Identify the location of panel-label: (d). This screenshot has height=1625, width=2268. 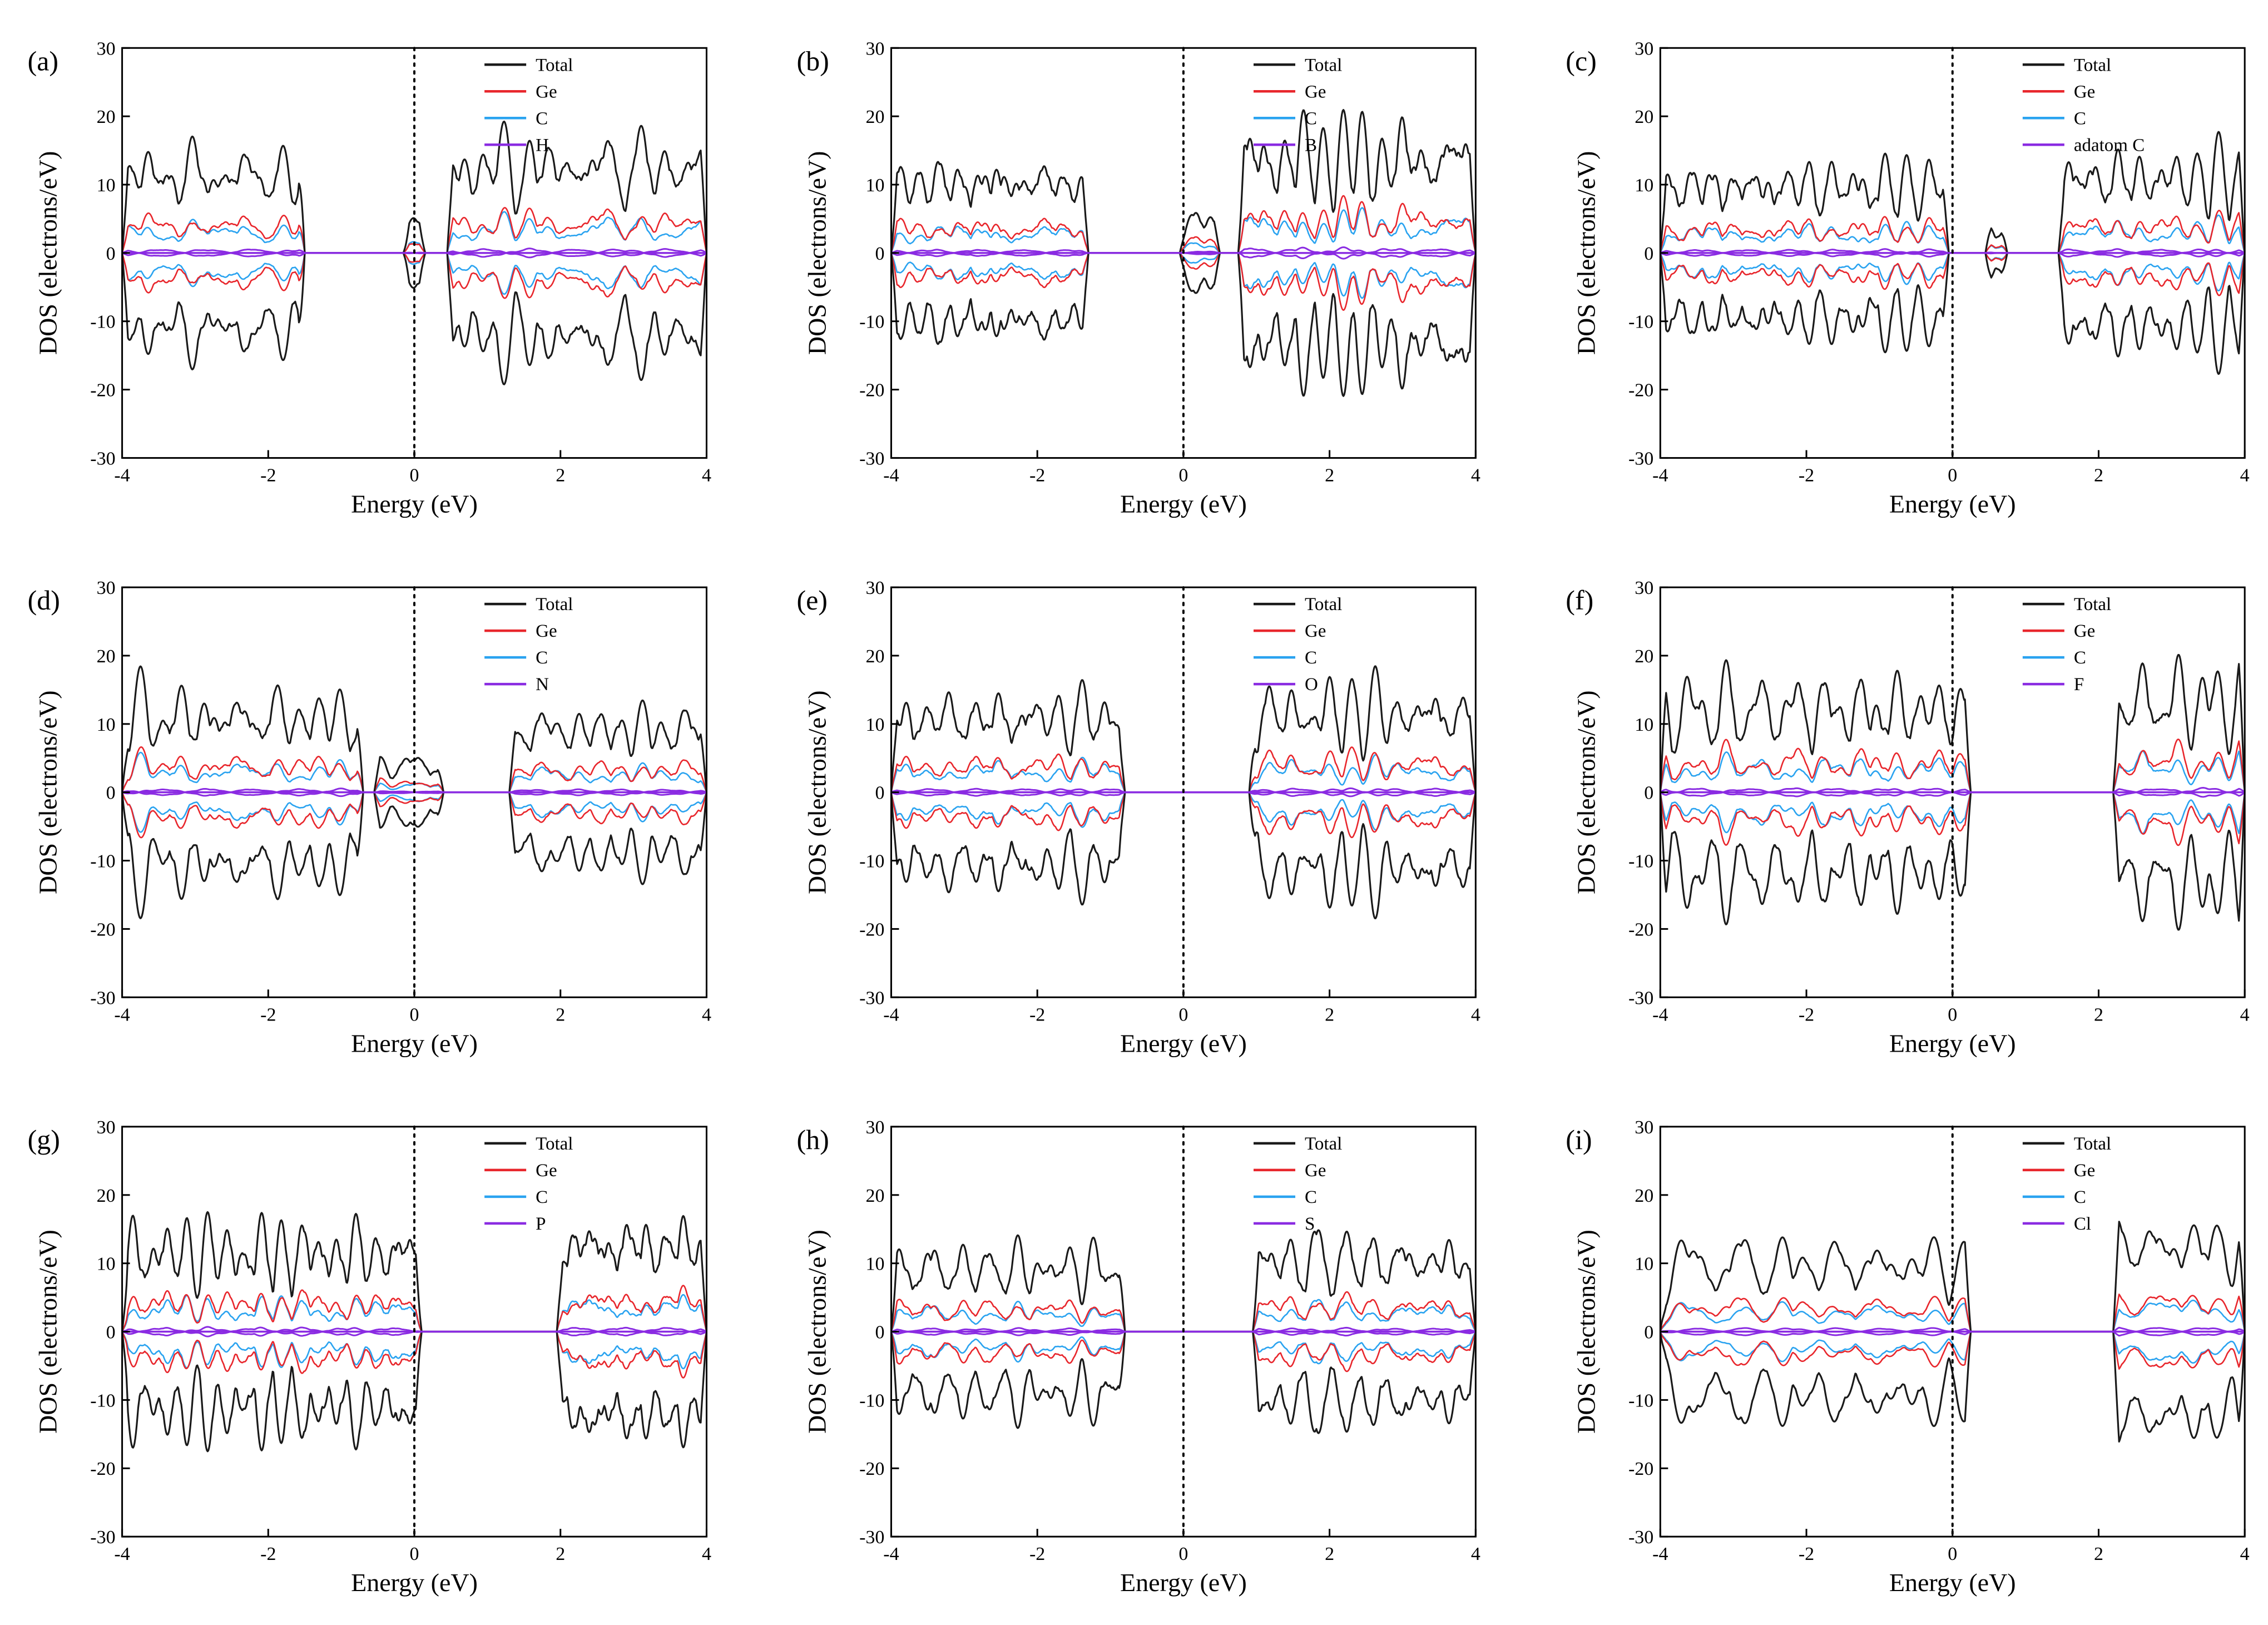
(44, 600).